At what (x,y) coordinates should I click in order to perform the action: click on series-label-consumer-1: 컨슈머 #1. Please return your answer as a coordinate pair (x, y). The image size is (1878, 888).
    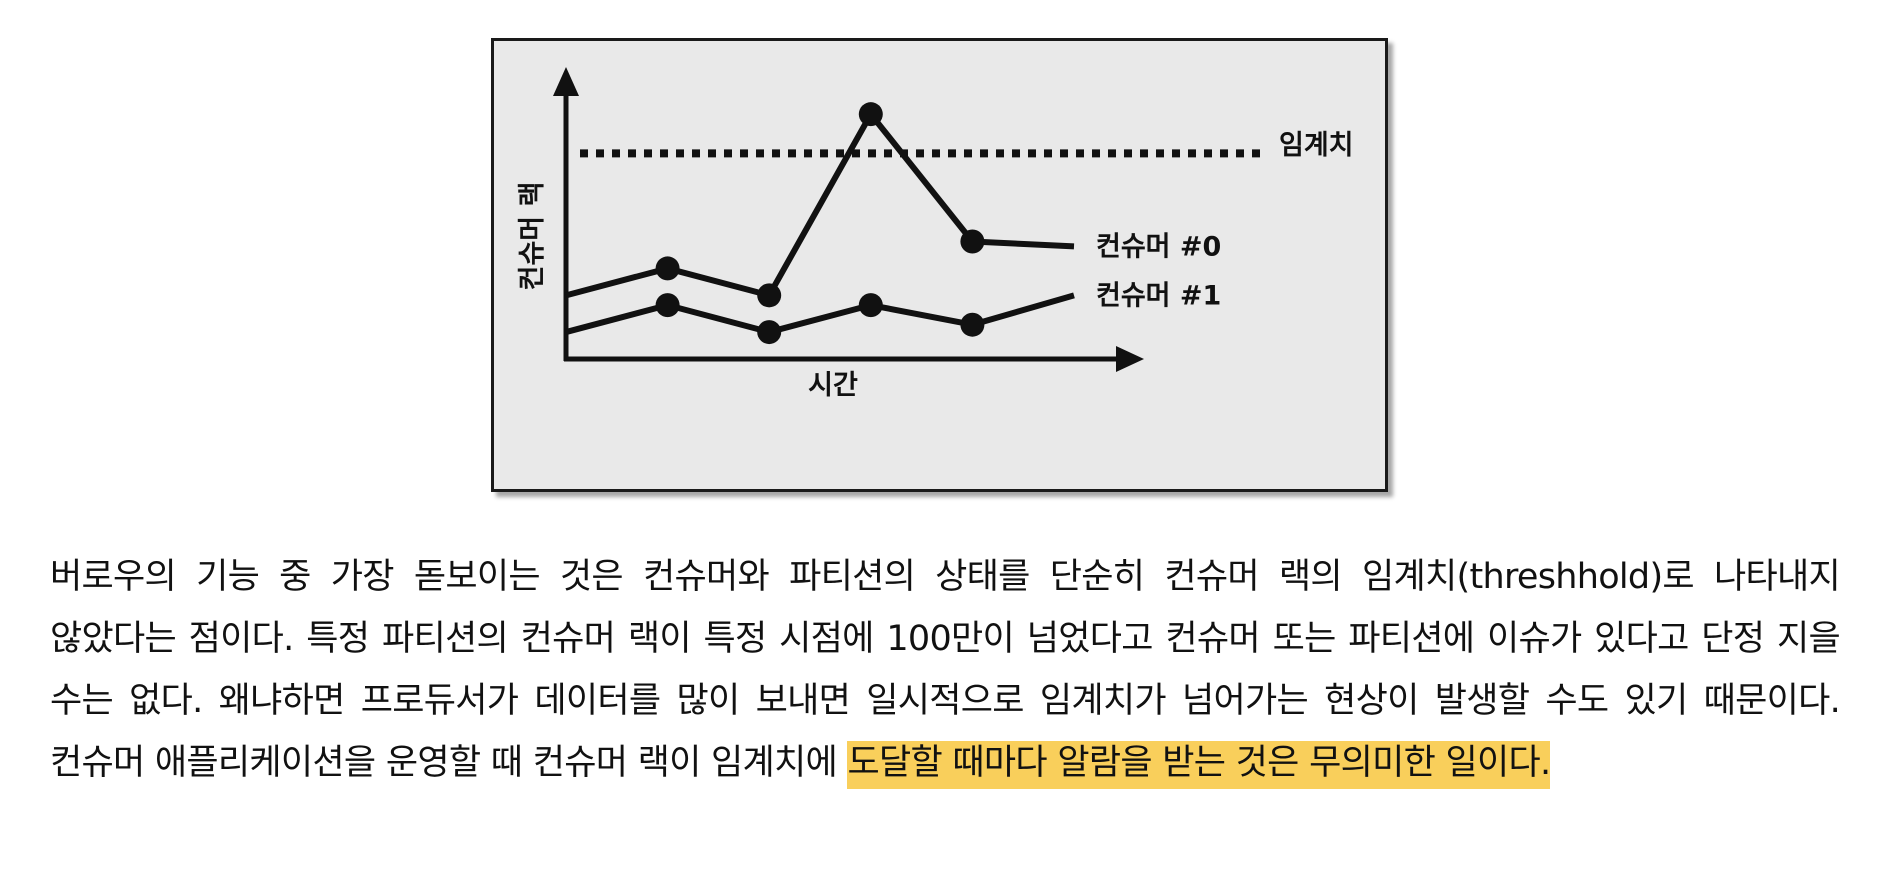
    Looking at the image, I should click on (1158, 295).